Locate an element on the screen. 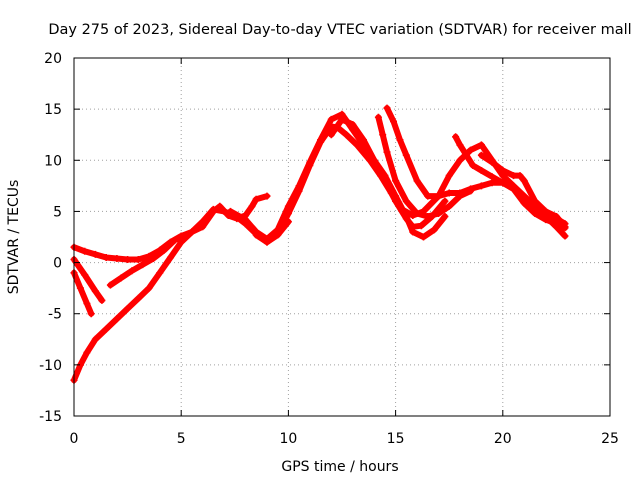 Image resolution: width=640 pixels, height=480 pixels. y-tick-label: 0 is located at coordinates (57, 264).